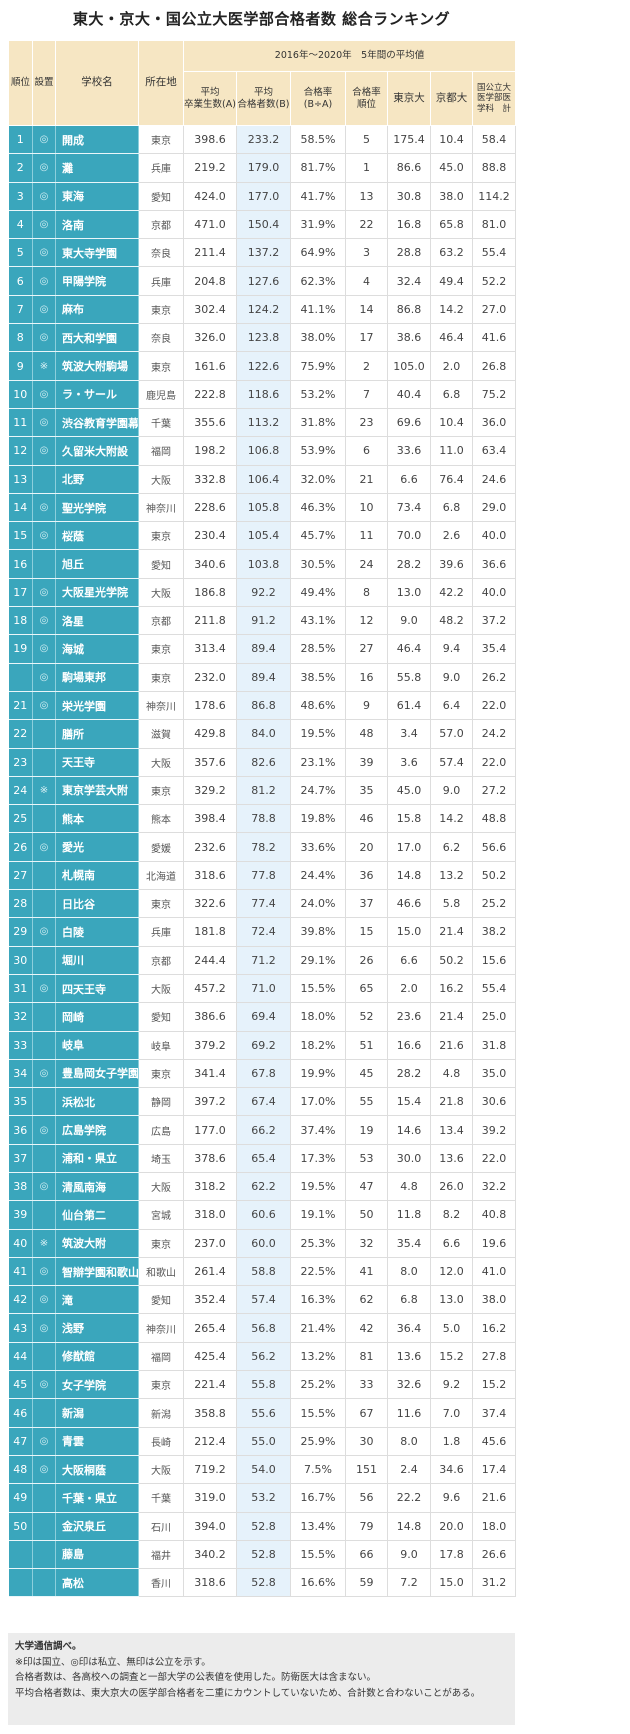  Describe the element at coordinates (97, 196) in the screenshot. I see `school-name: 東海` at that location.